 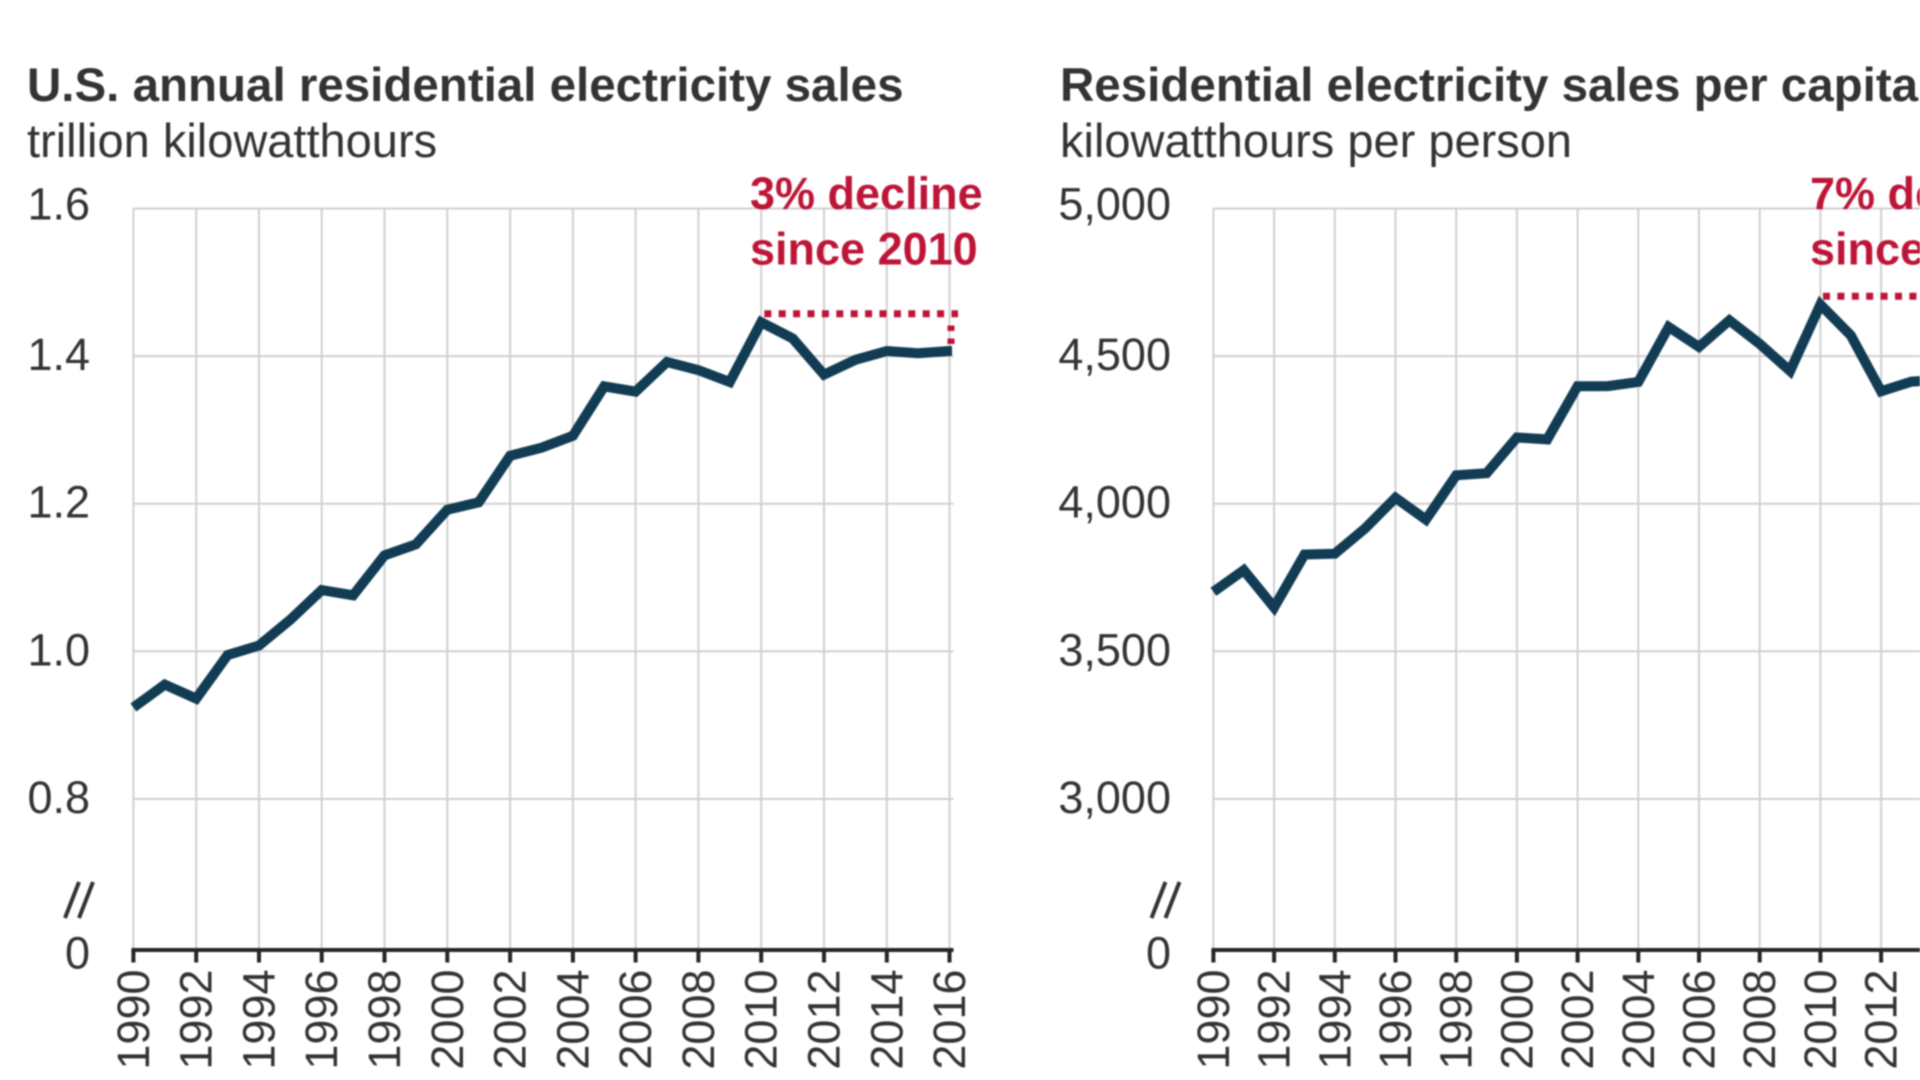 I want to click on svg-text: 4,000, so click(x=1114, y=502).